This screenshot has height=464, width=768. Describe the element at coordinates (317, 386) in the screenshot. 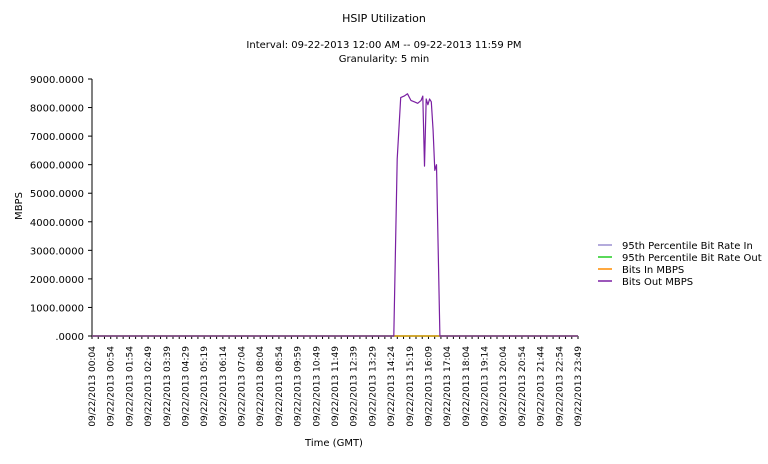

I see `x-tick-label: 09/22/2013 10:49` at that location.